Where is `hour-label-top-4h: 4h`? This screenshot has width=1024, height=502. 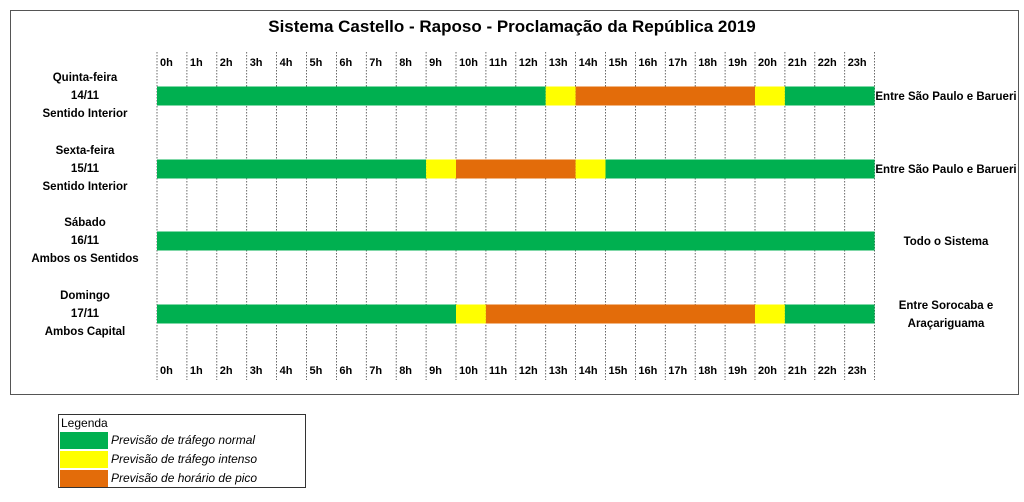 hour-label-top-4h: 4h is located at coordinates (286, 63).